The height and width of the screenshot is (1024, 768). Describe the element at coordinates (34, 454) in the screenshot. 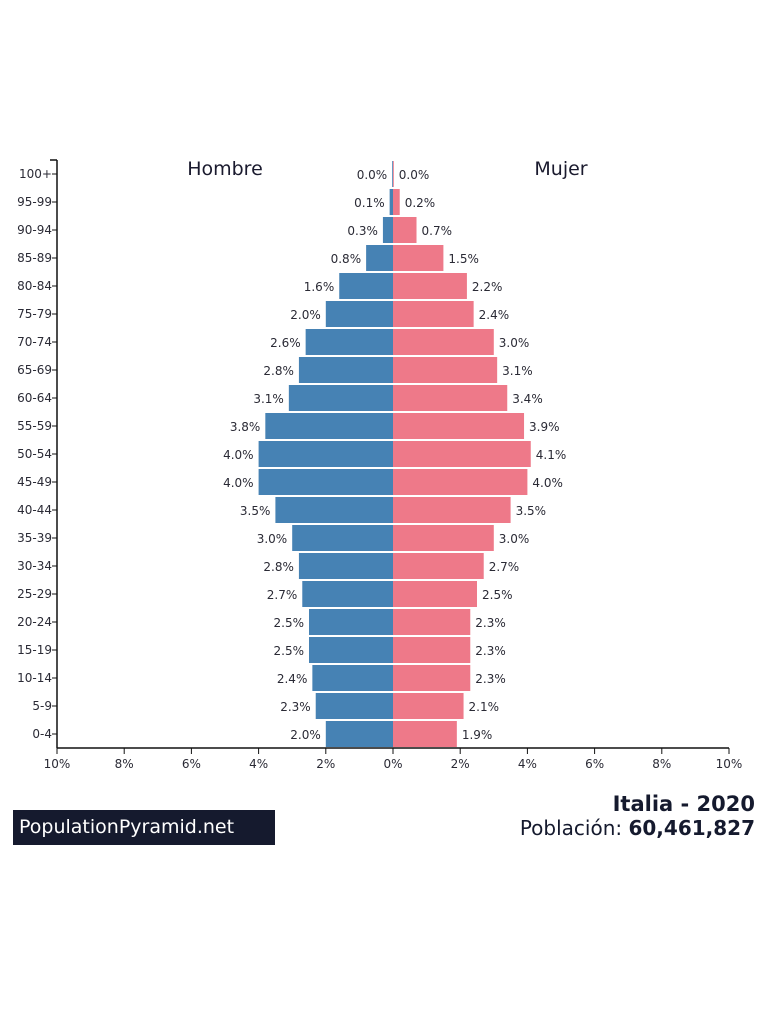

I see `age-label: 50-54` at that location.